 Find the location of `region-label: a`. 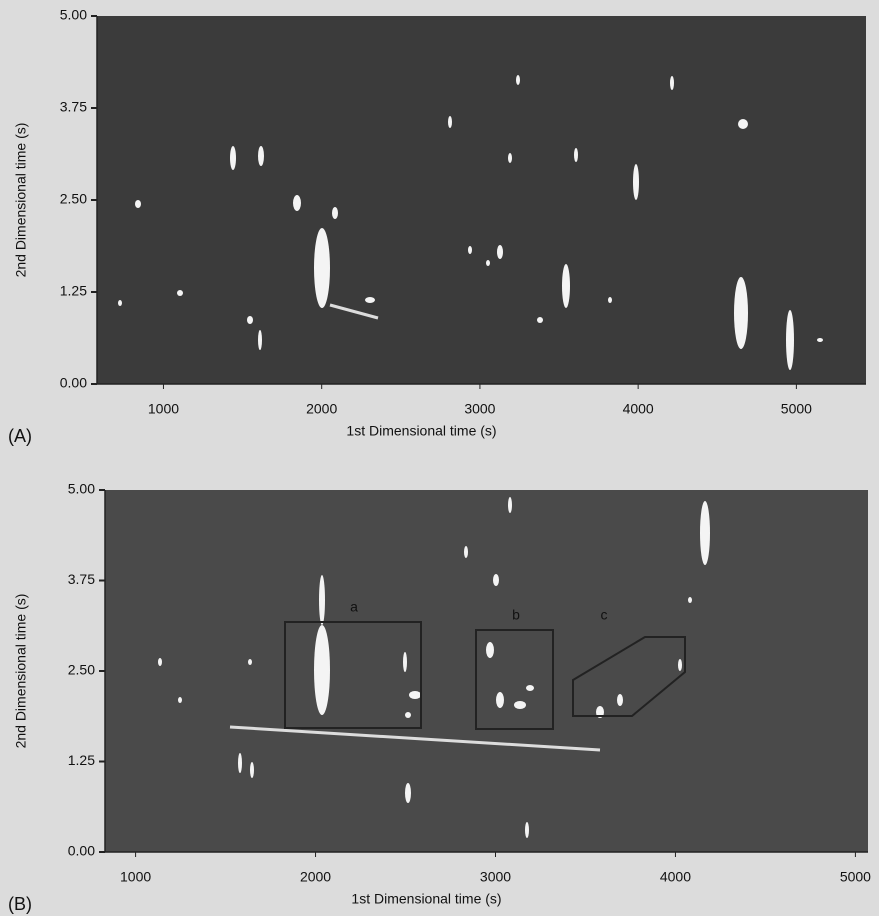

region-label: a is located at coordinates (354, 607).